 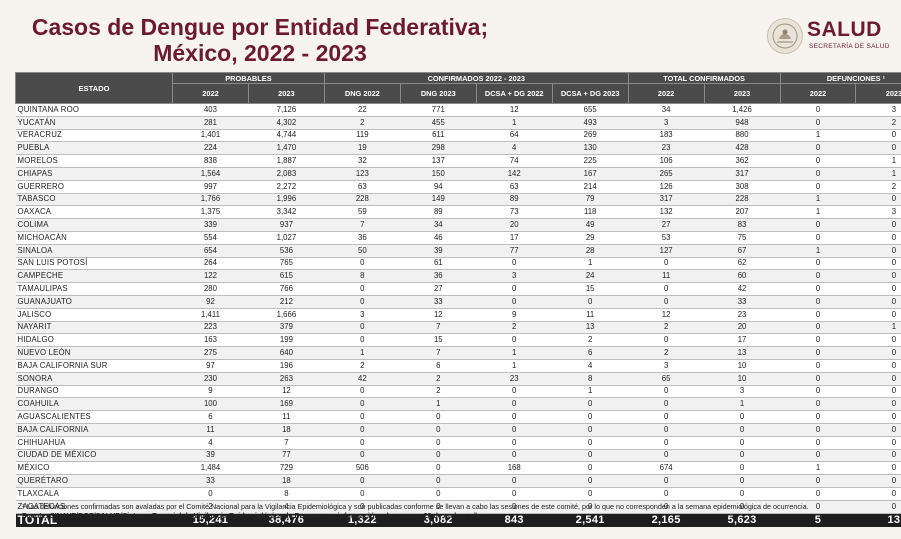 What do you see at coordinates (362, 93) in the screenshot?
I see `header-sub-cell: DNG 2022` at bounding box center [362, 93].